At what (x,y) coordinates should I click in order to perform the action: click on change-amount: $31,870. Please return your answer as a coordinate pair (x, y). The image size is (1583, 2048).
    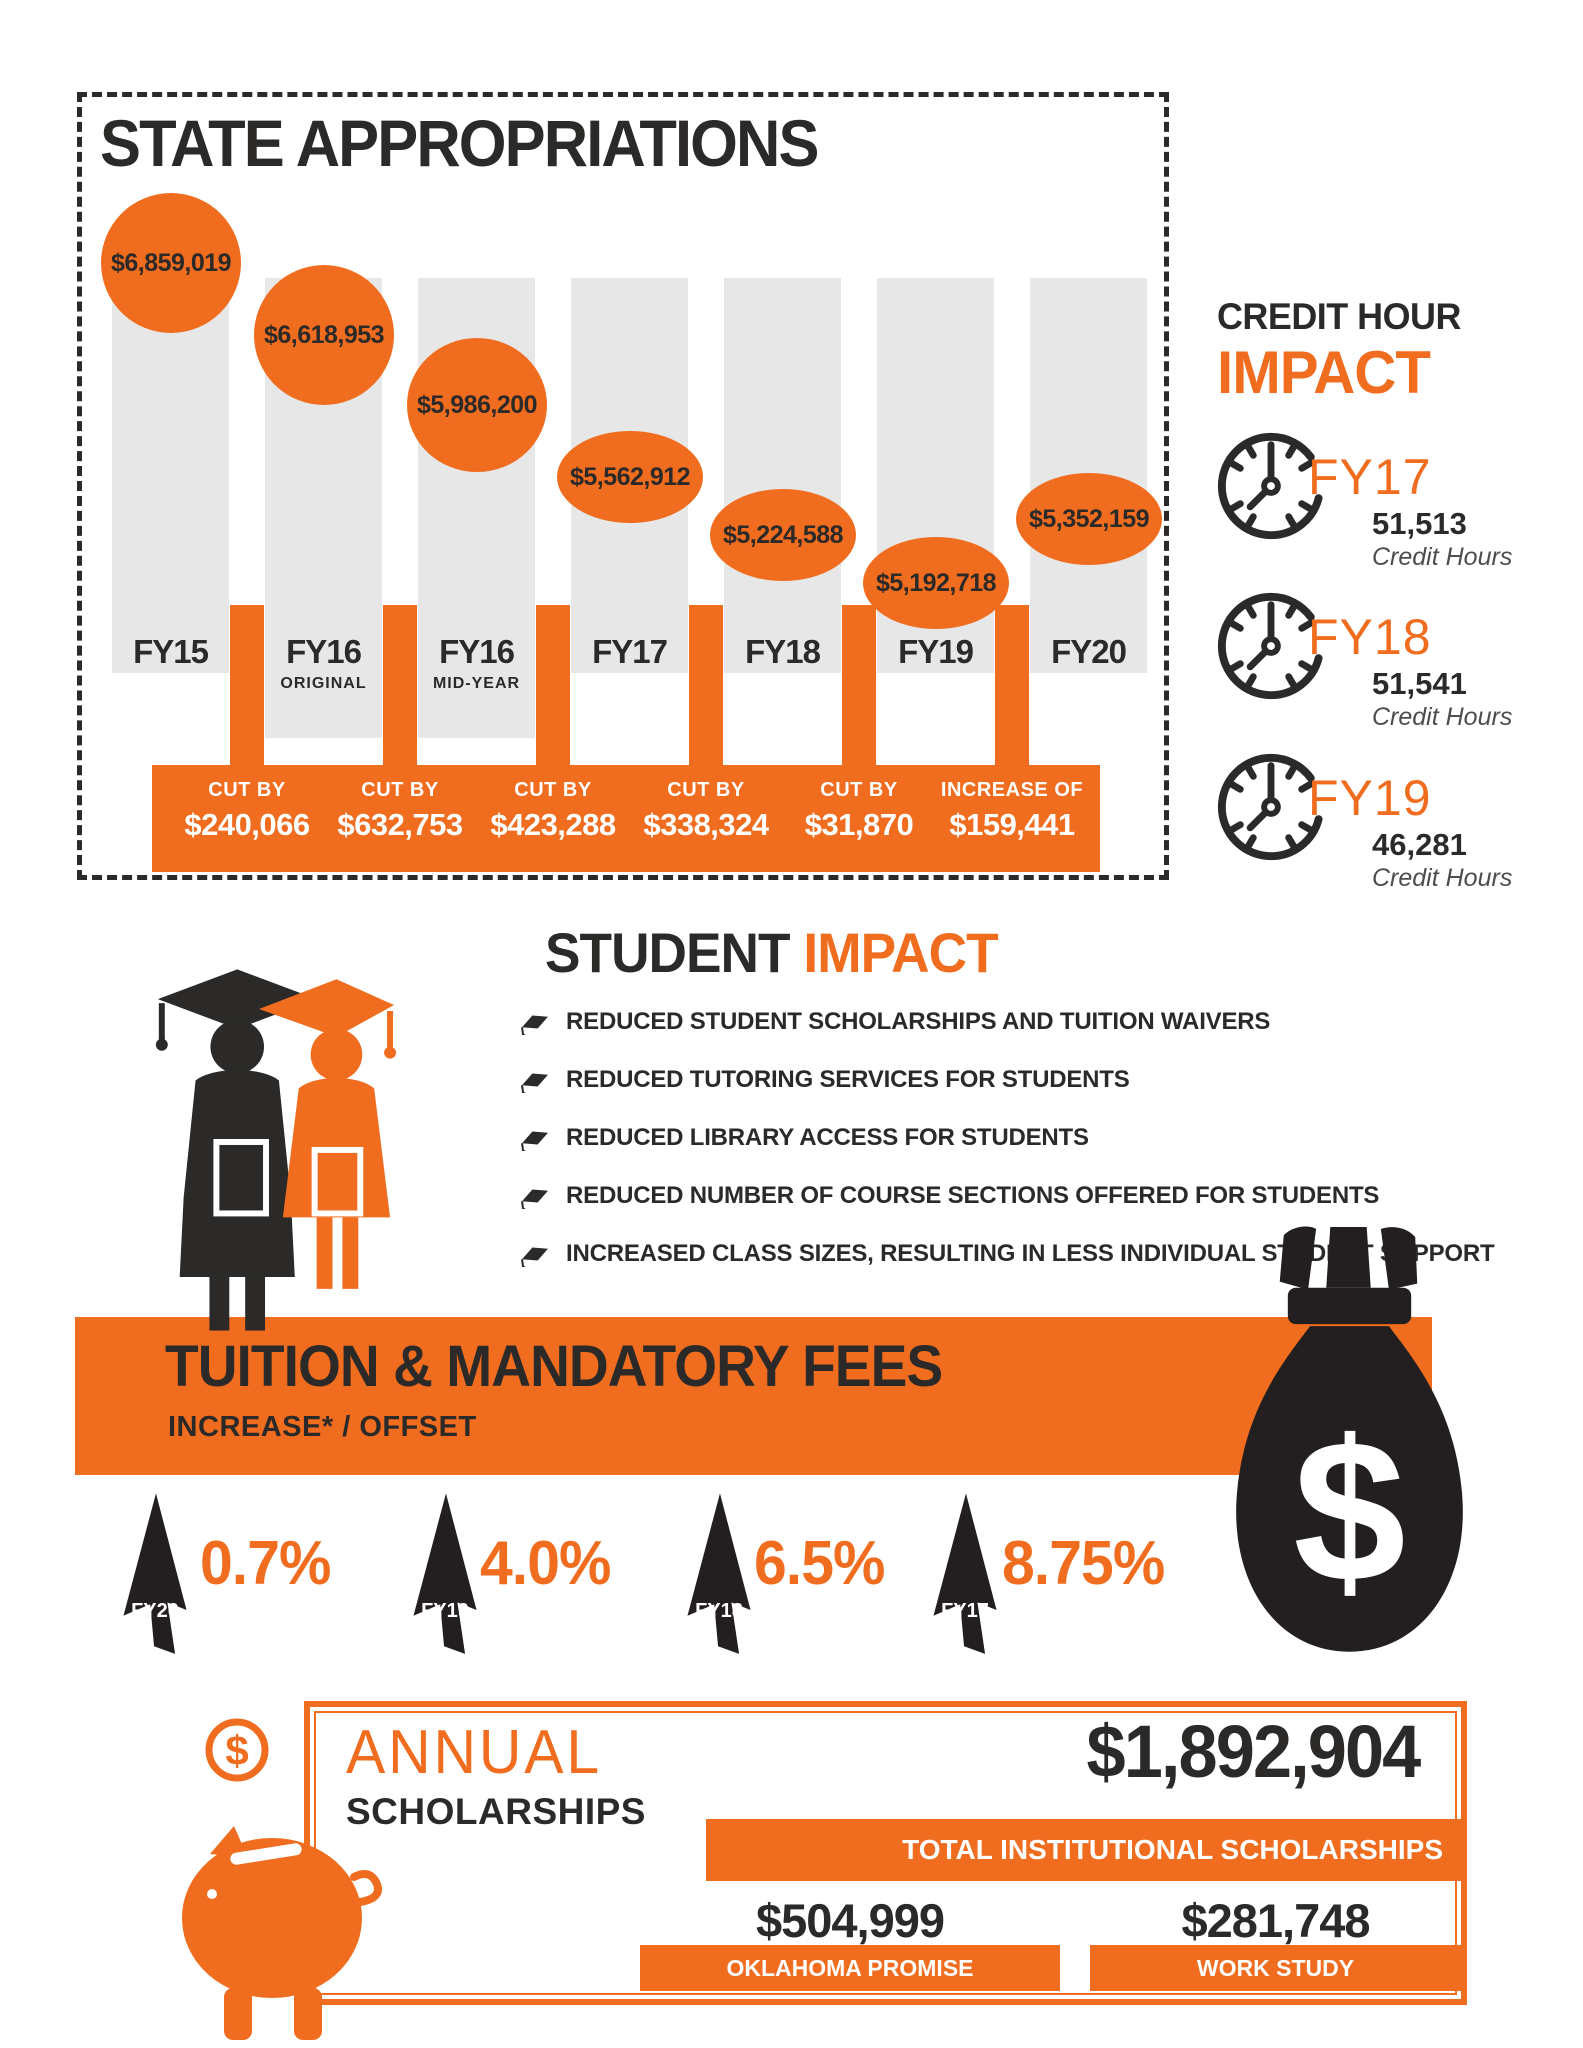
    Looking at the image, I should click on (859, 824).